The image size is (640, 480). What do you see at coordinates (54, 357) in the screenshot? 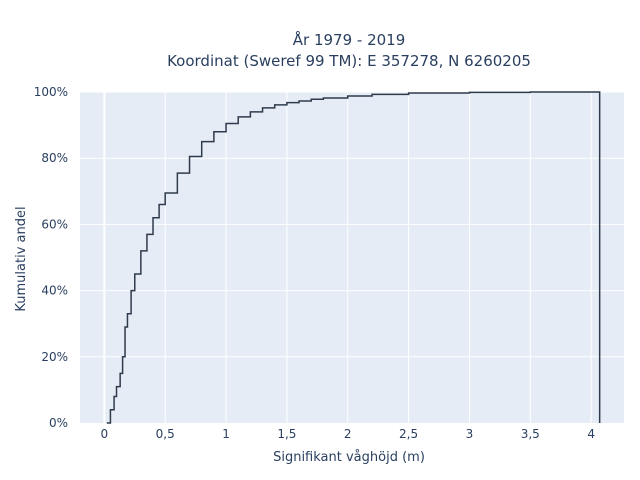
I see `y-tick-label: 20%` at bounding box center [54, 357].